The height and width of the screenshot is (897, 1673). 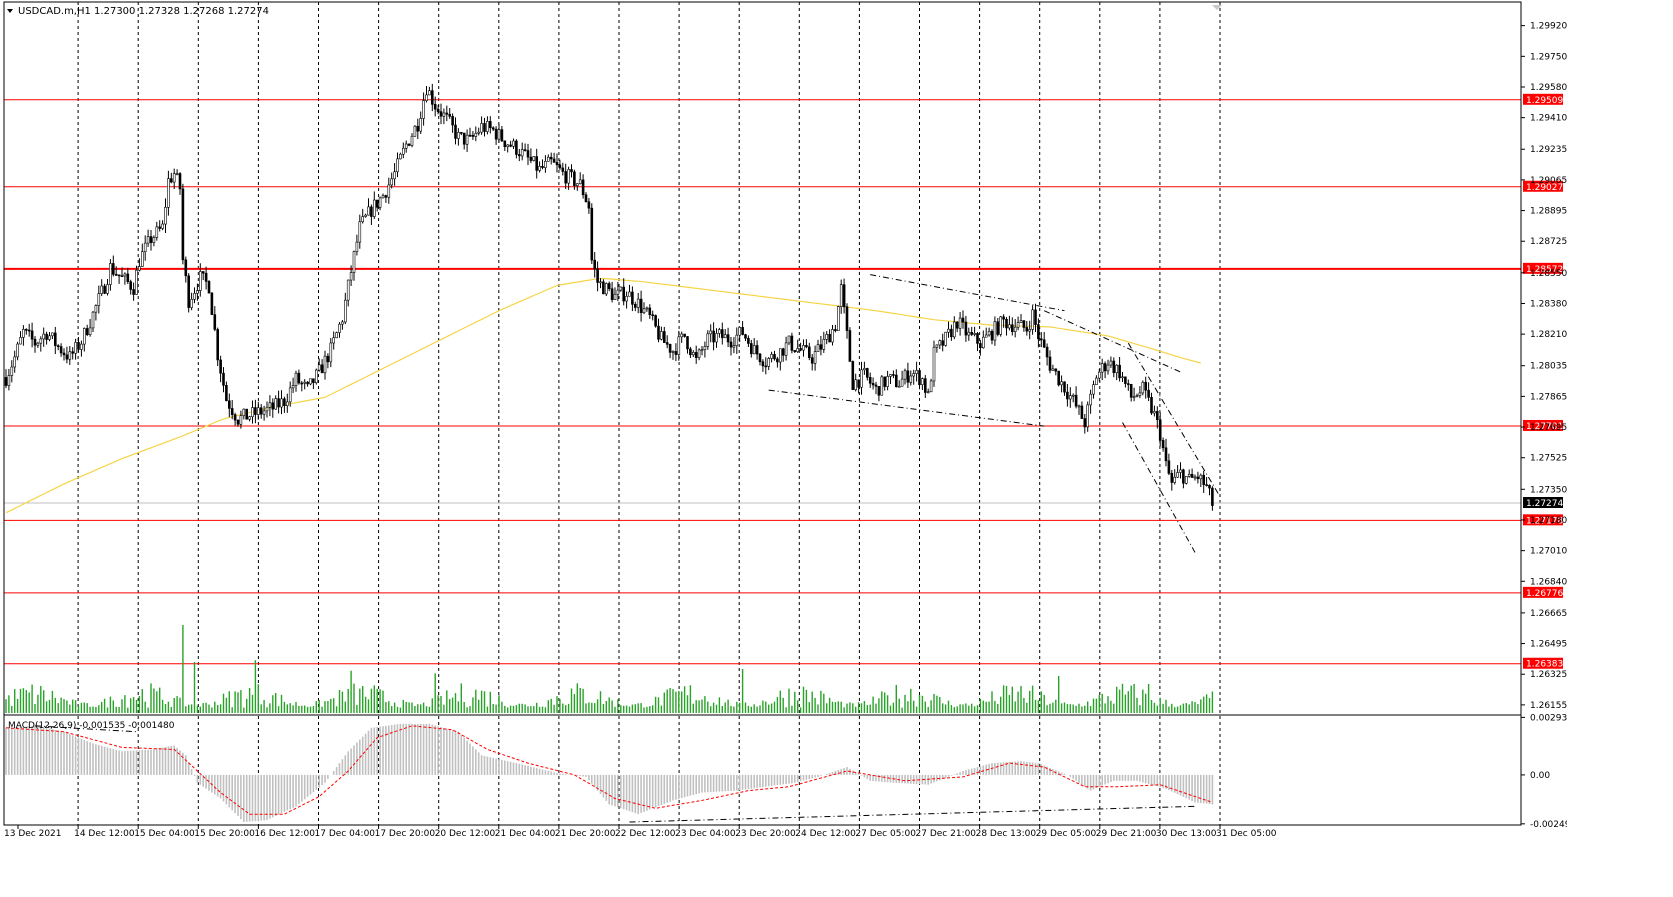 I want to click on price-tick-label: 1.27180, so click(x=1548, y=521).